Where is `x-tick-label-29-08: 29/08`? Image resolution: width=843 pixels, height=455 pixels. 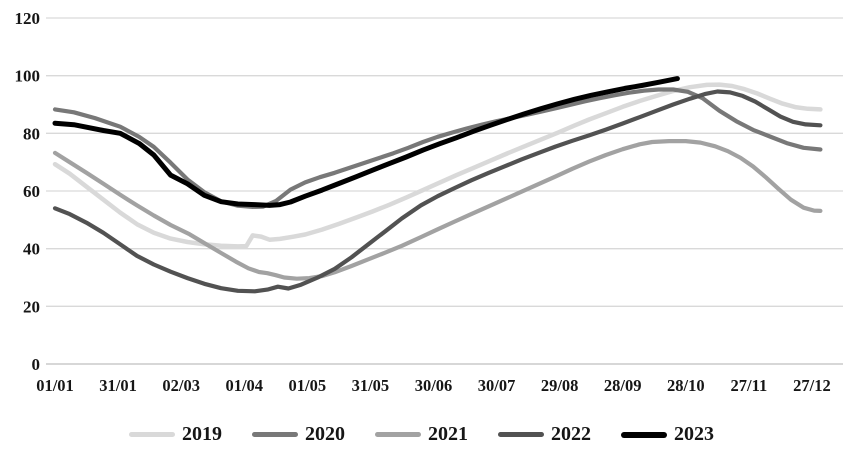
x-tick-label-29-08: 29/08 is located at coordinates (560, 385).